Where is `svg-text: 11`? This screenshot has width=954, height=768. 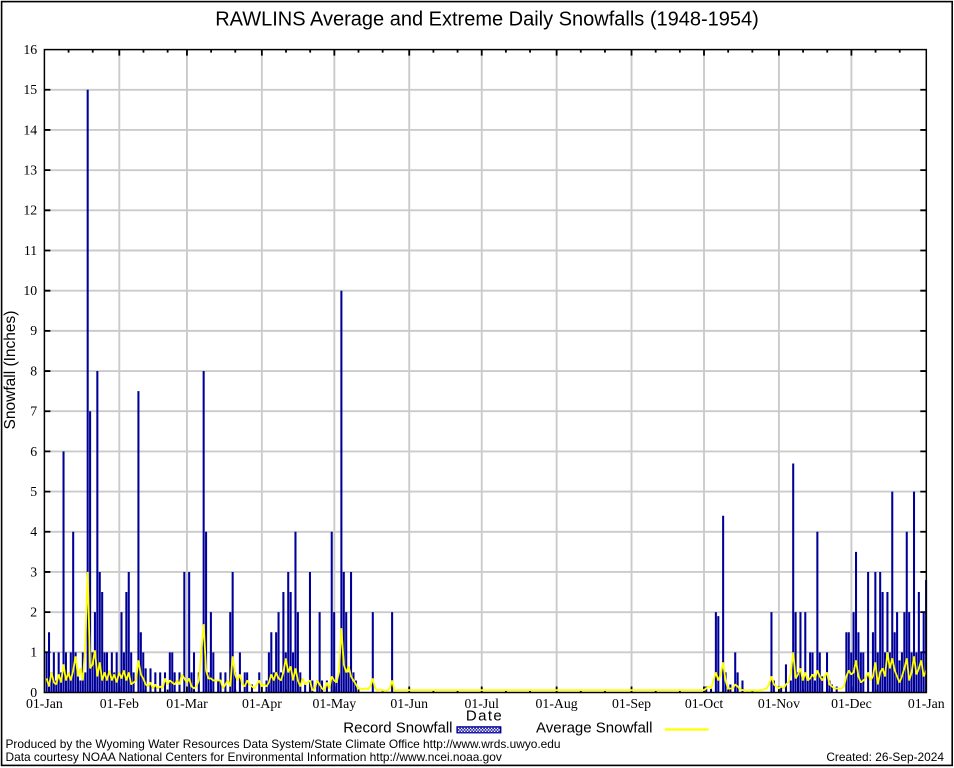
svg-text: 11 is located at coordinates (30, 250).